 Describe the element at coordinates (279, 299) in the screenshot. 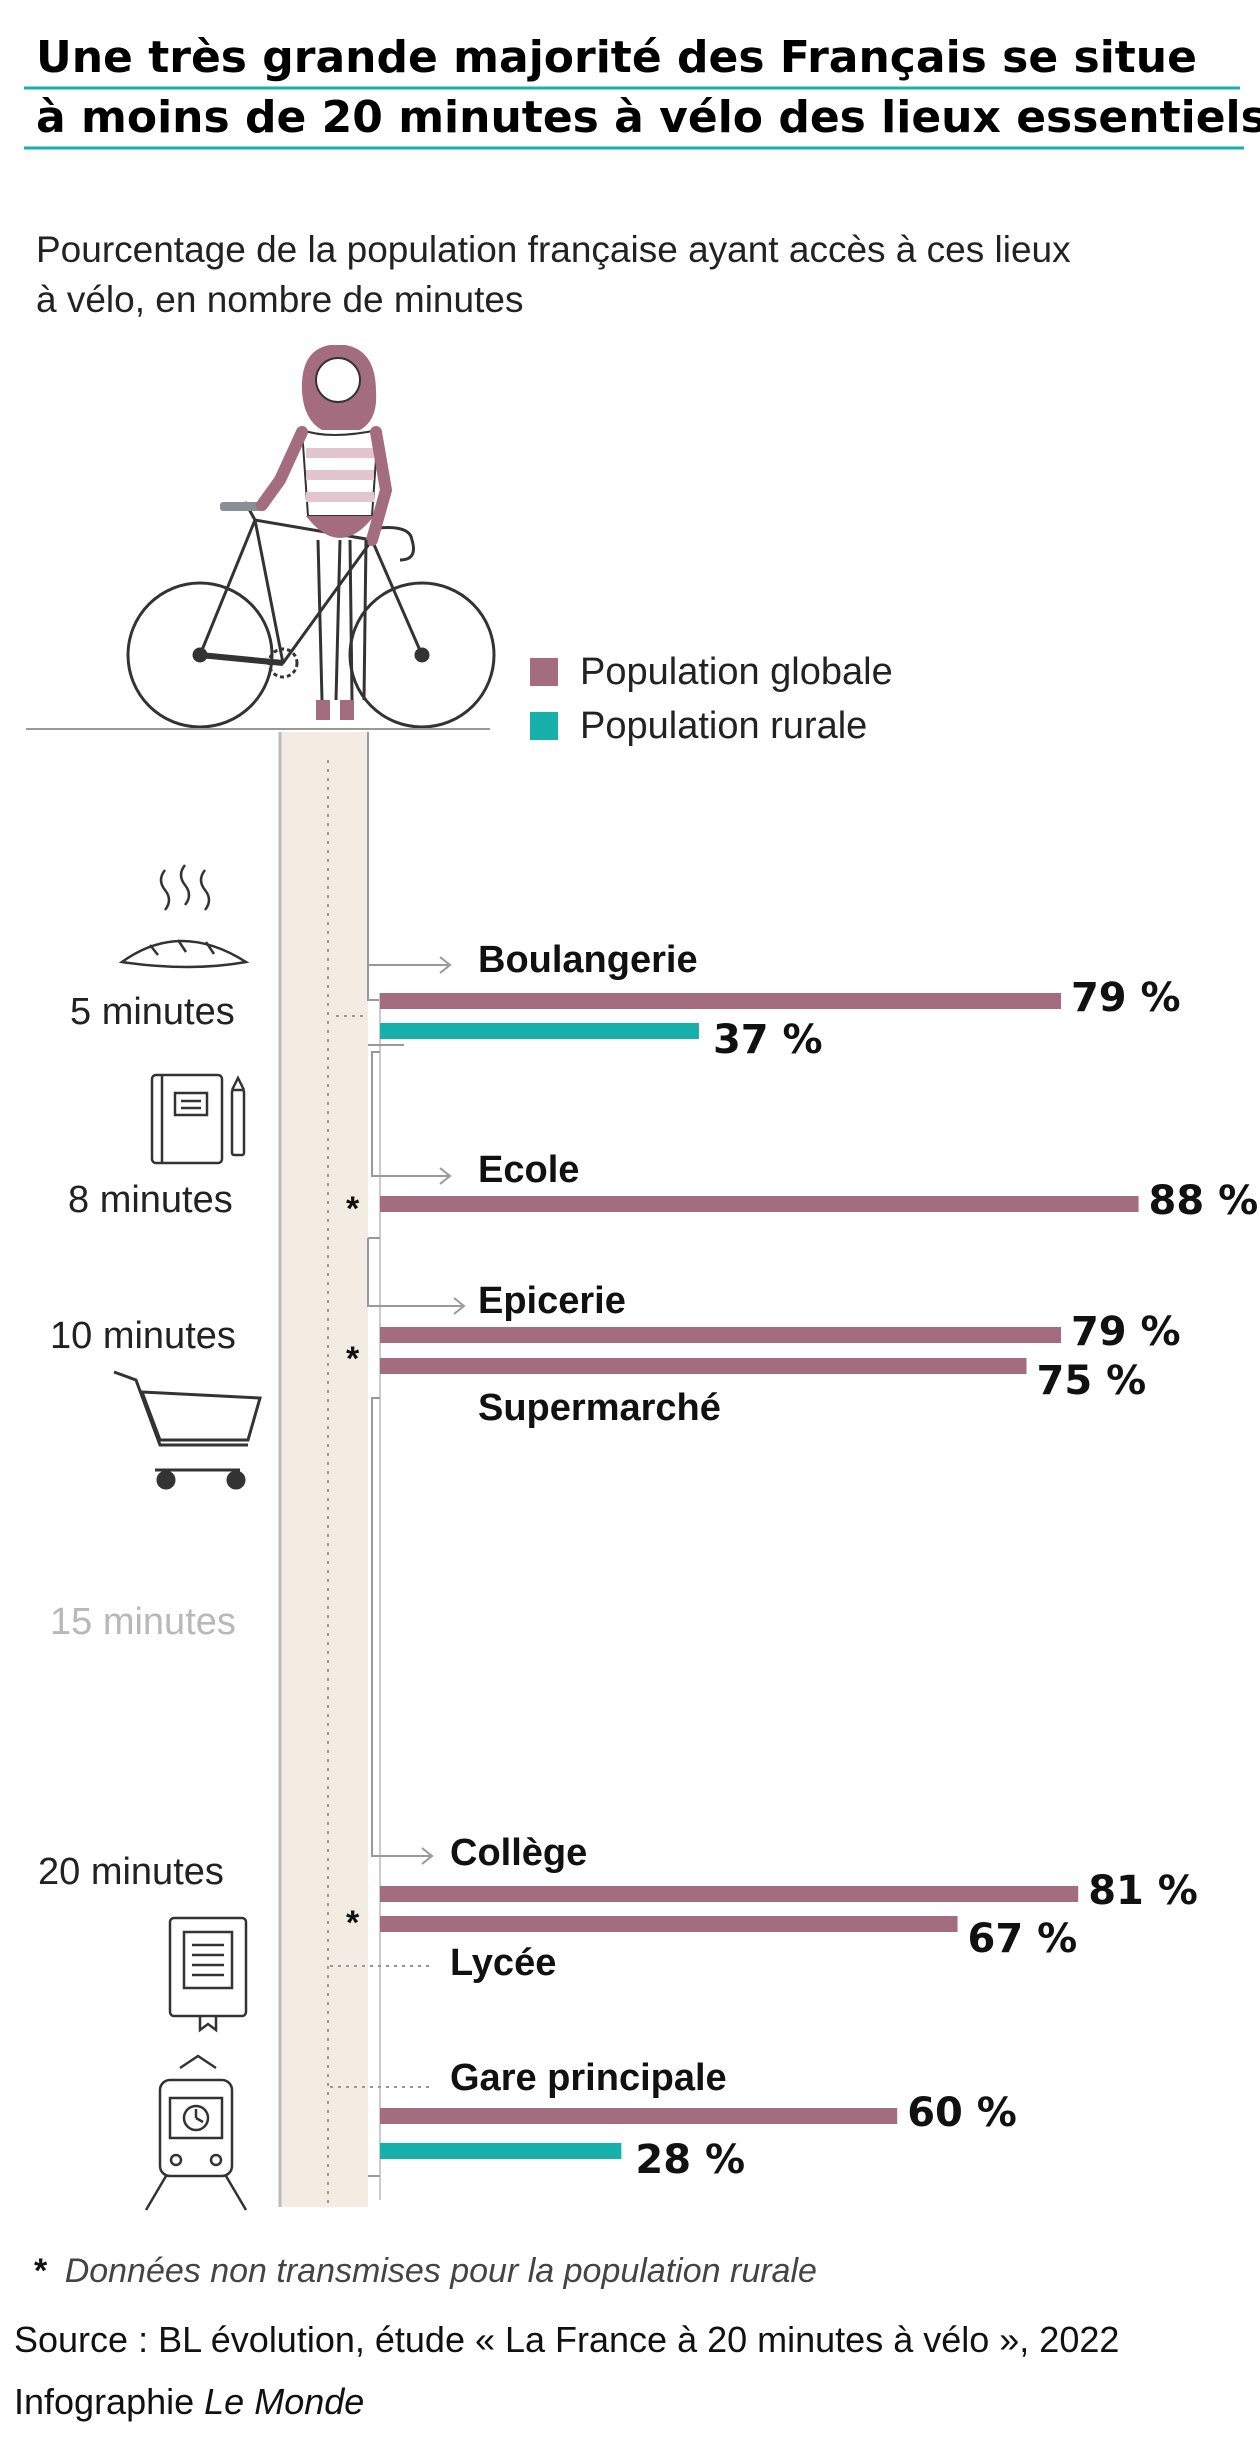

I see `subtitle-line-2: à vélo, en nombre de minutes` at that location.